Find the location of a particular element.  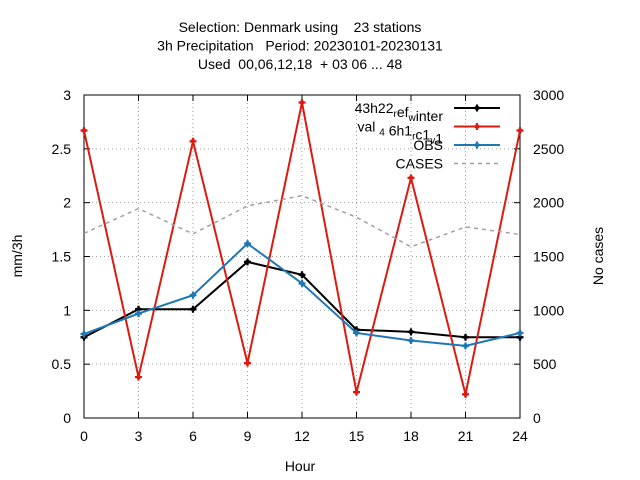

legend-label: OBS is located at coordinates (428, 145).